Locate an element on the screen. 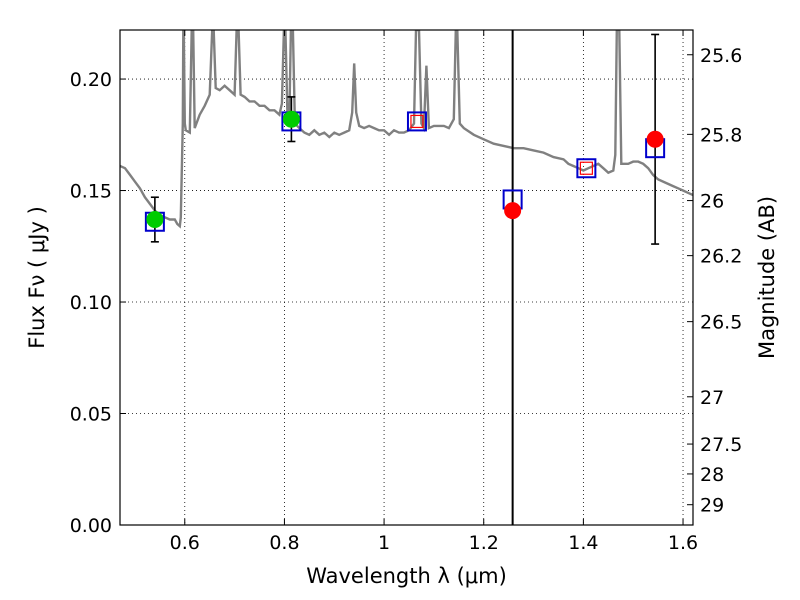  y-axis-right-label: Magnitude (AB) is located at coordinates (767, 277).